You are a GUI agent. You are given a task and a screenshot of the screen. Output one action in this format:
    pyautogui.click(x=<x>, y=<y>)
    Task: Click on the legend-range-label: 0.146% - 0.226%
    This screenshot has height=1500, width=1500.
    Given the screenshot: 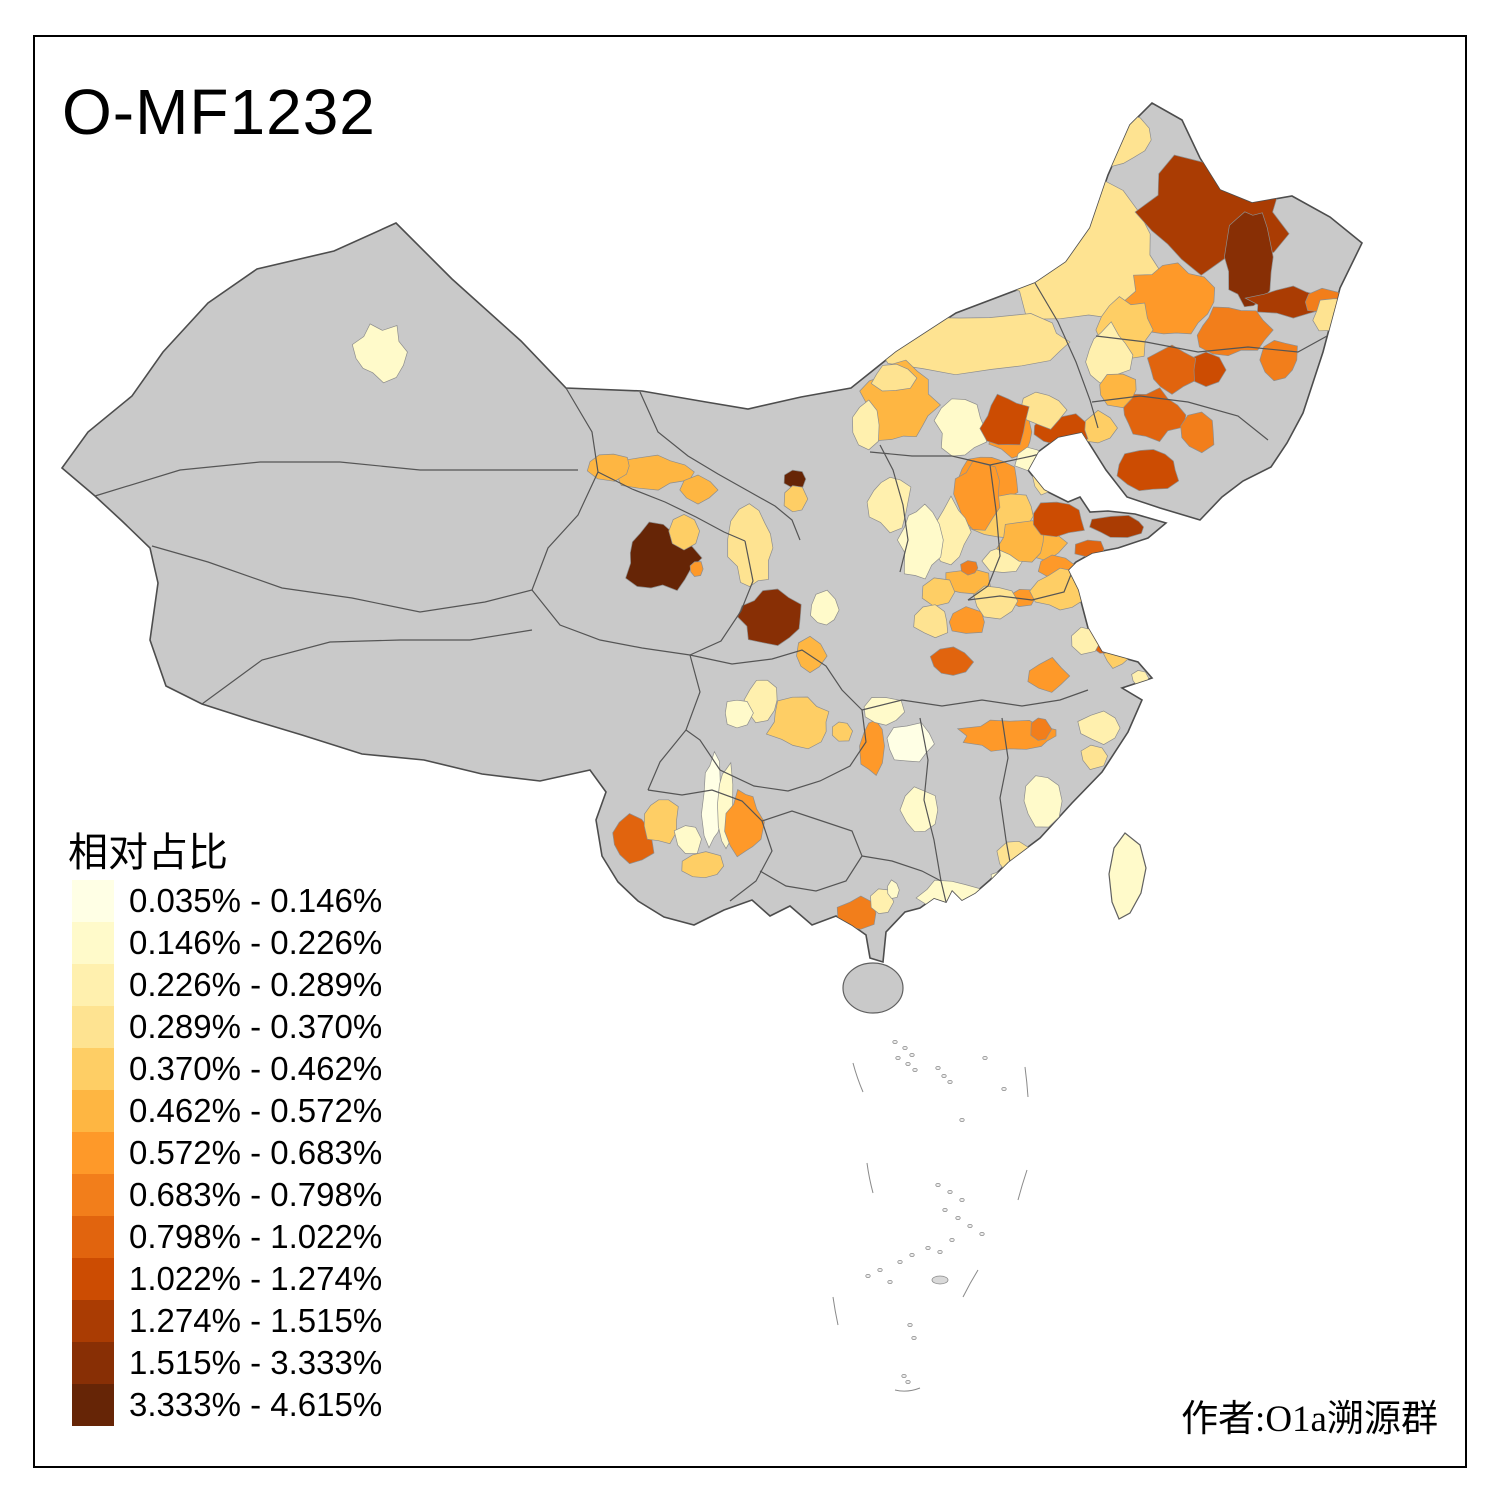 What is the action you would take?
    pyautogui.click(x=256, y=942)
    